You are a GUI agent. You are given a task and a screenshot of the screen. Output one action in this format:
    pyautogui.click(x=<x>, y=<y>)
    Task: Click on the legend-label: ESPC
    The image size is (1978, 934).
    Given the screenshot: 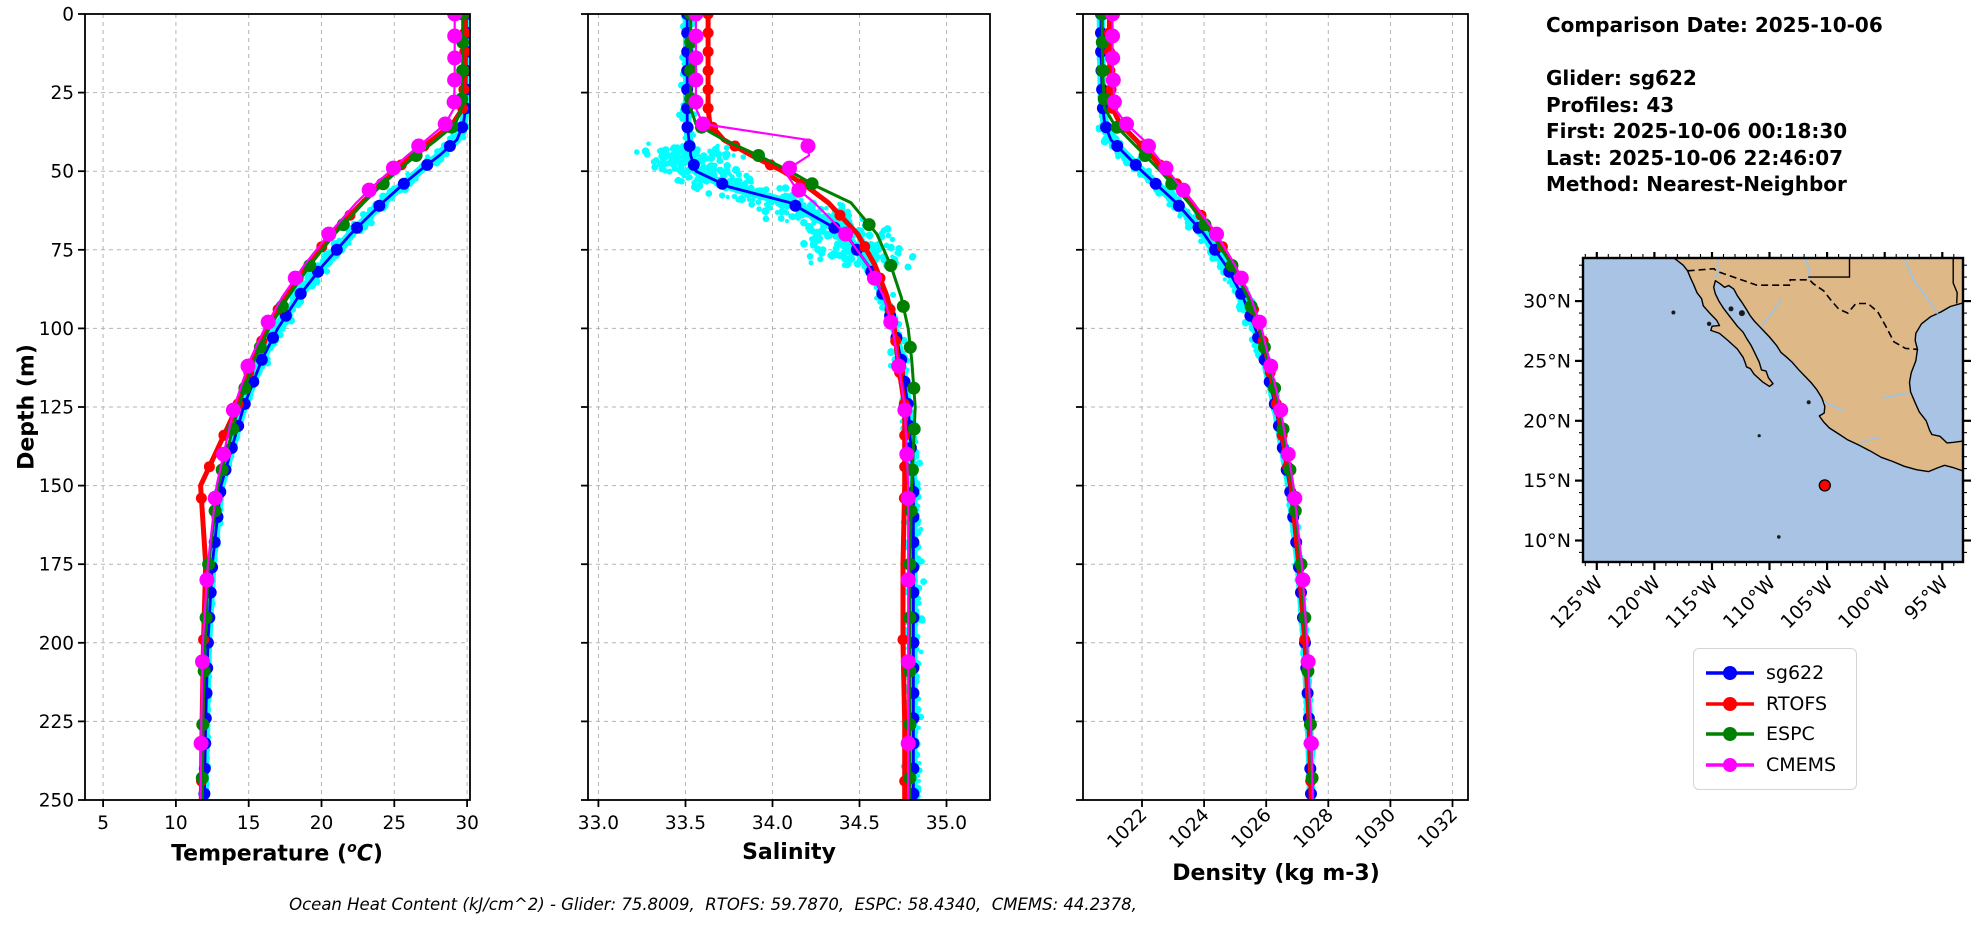 What is the action you would take?
    pyautogui.click(x=1790, y=734)
    